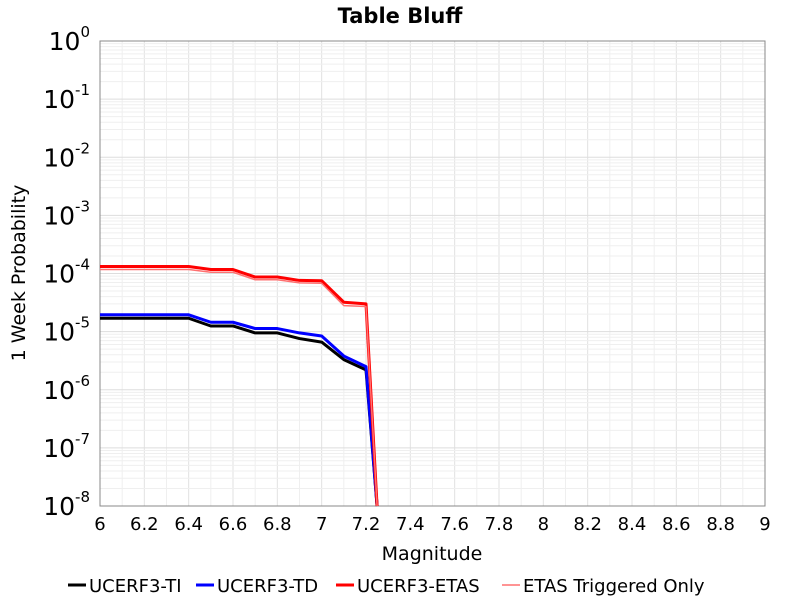 The width and height of the screenshot is (800, 600). Describe the element at coordinates (188, 524) in the screenshot. I see `x-tick-label: 6.4` at that location.